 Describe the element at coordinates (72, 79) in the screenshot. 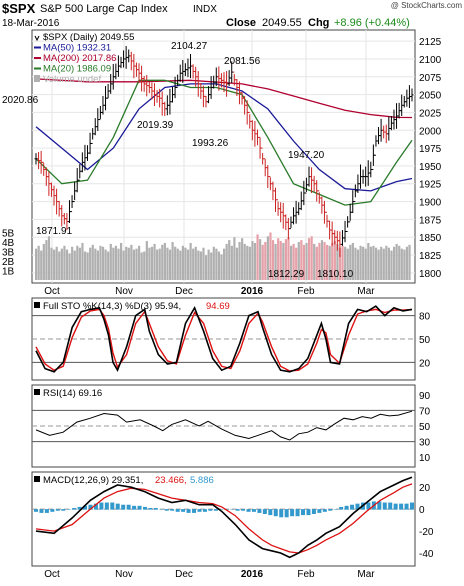

I see `legend-label: Volume undef` at that location.